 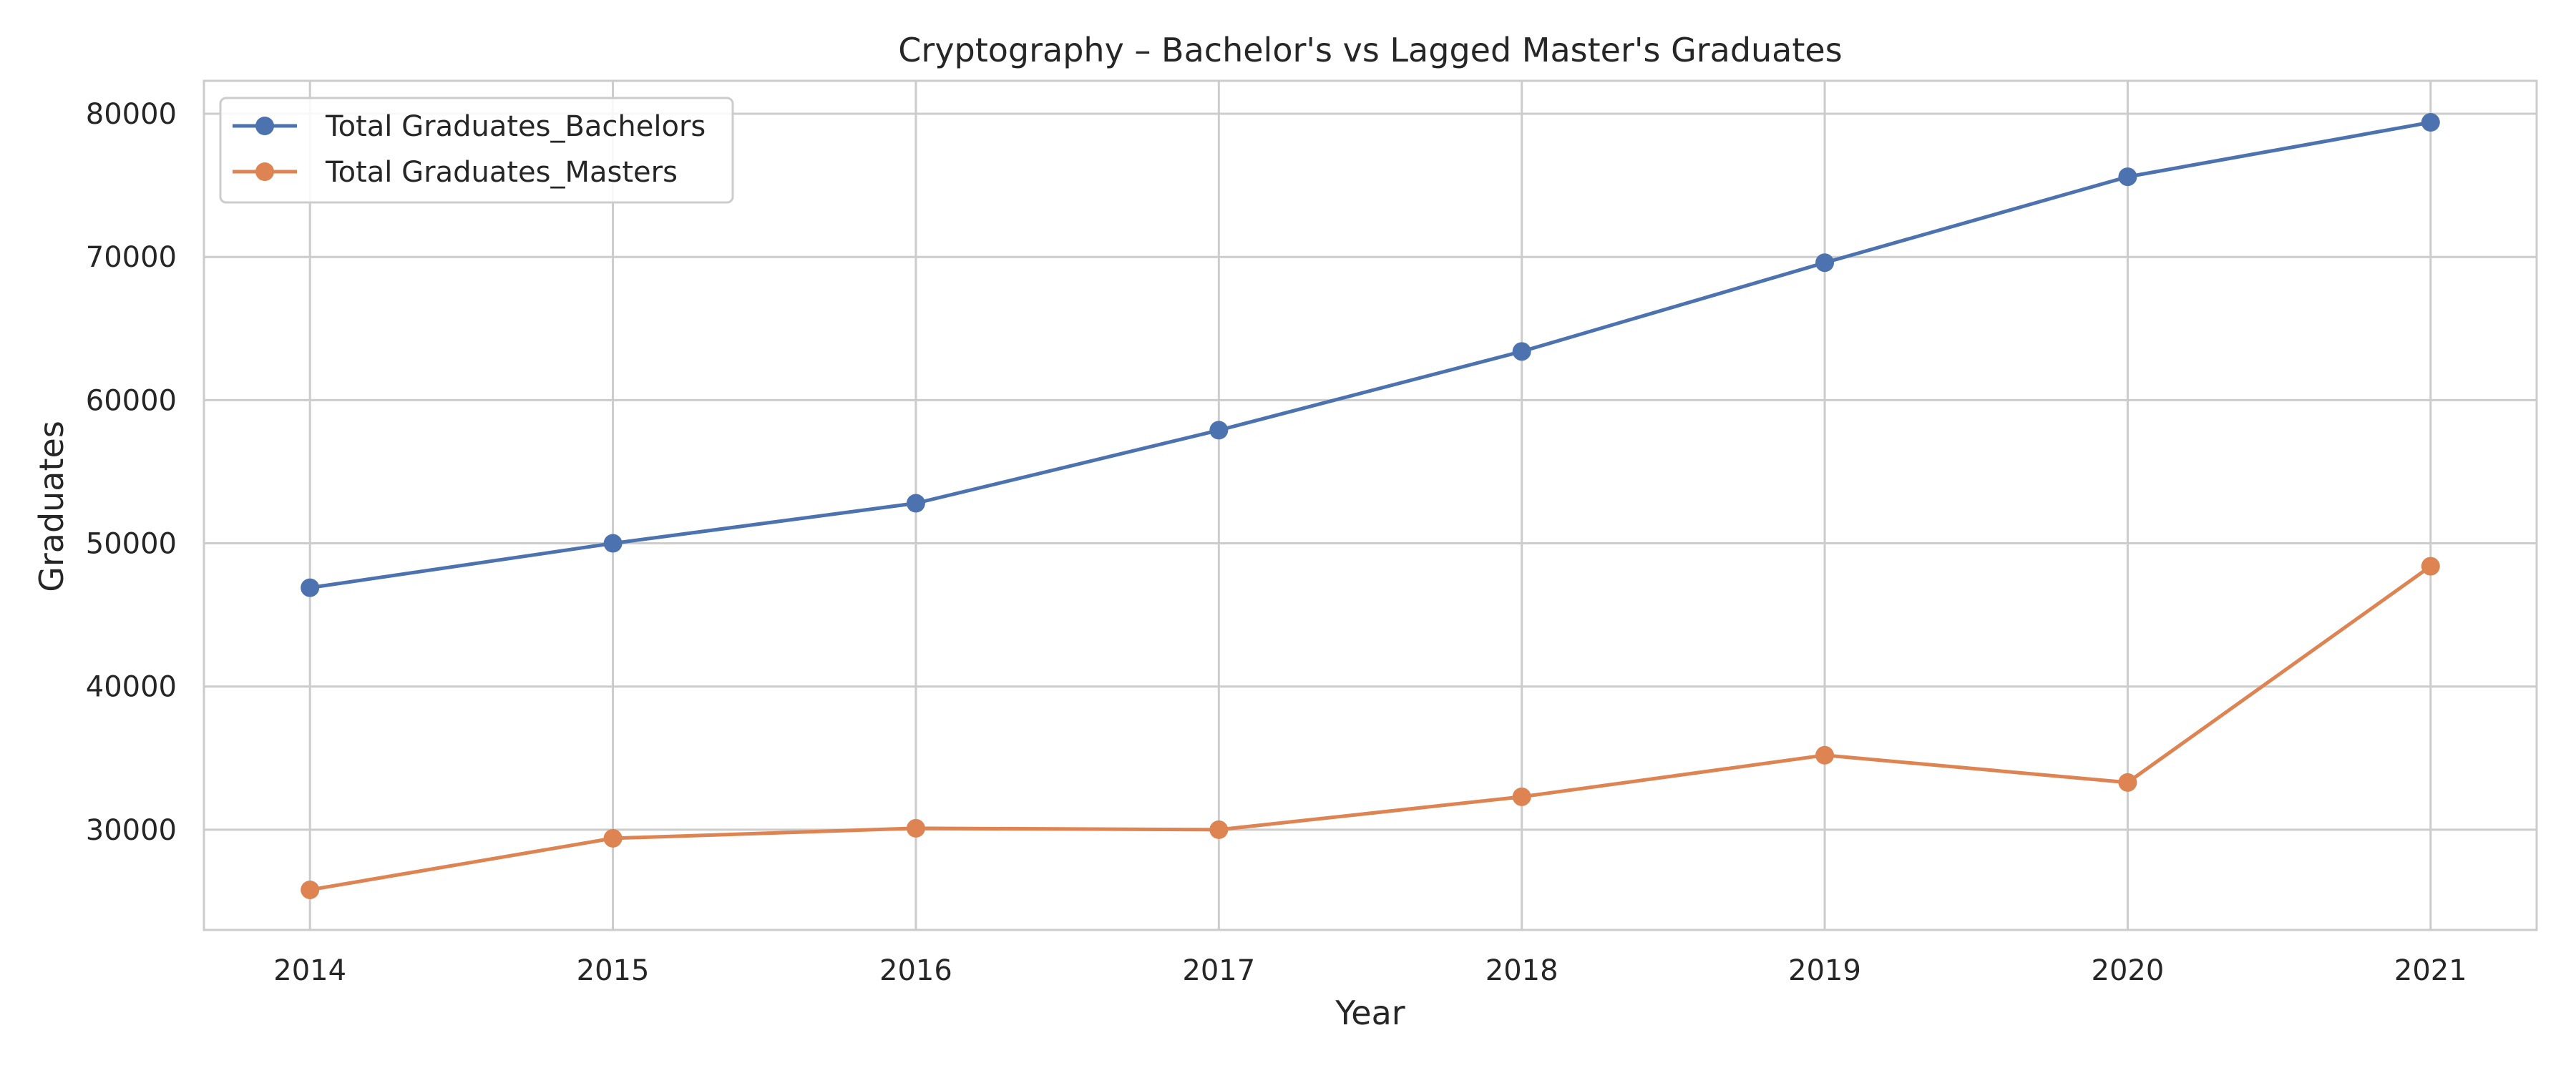 I want to click on legend-marker-masters, so click(x=264, y=171).